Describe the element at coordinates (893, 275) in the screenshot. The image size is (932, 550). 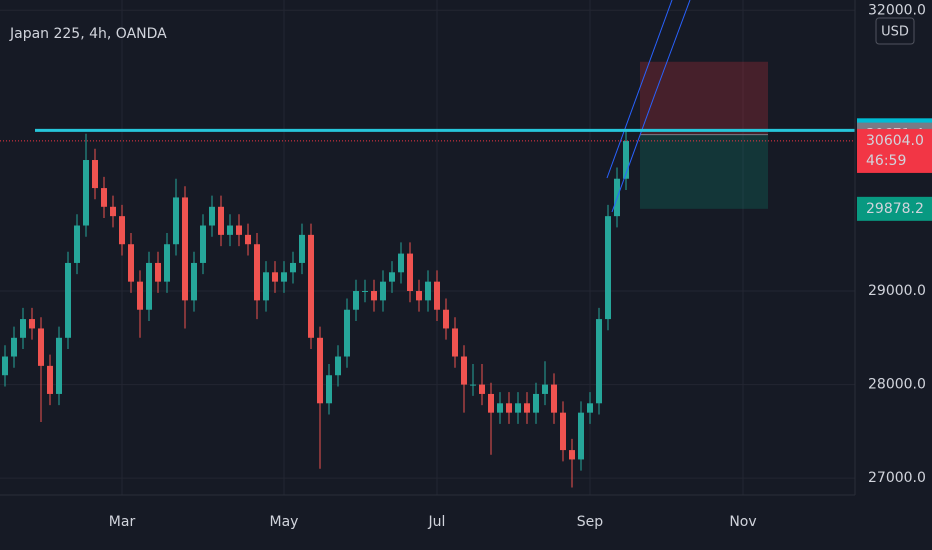
I see `price-axis` at that location.